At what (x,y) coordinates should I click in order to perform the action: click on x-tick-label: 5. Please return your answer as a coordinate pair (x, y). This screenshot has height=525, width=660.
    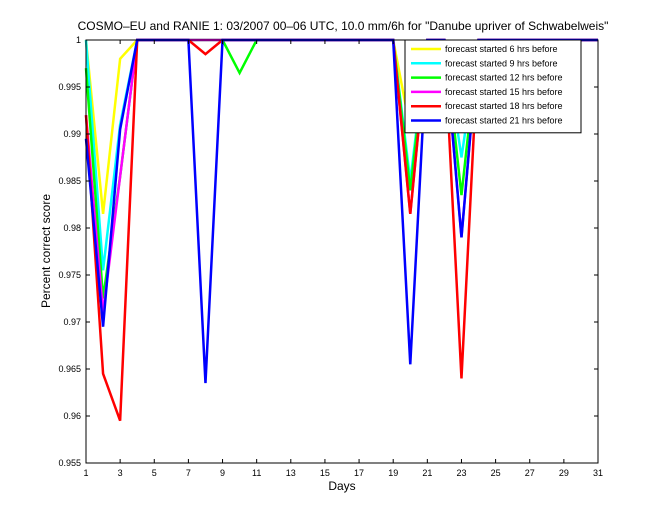
    Looking at the image, I should click on (154, 473).